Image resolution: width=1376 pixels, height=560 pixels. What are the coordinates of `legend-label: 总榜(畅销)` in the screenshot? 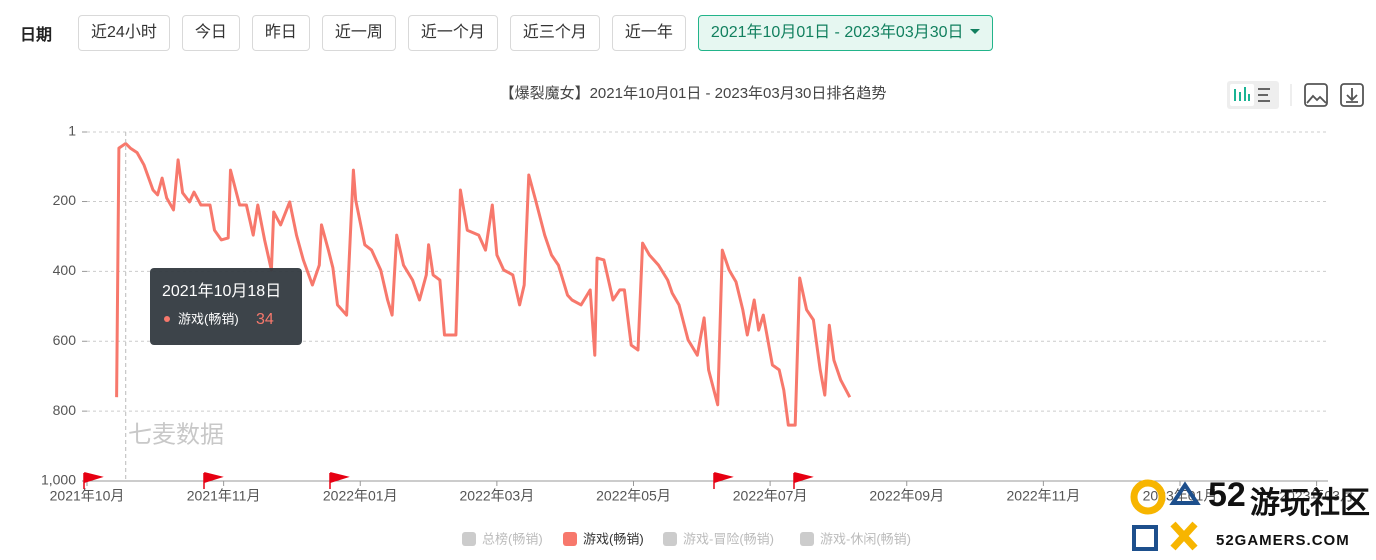 It's located at (512, 538).